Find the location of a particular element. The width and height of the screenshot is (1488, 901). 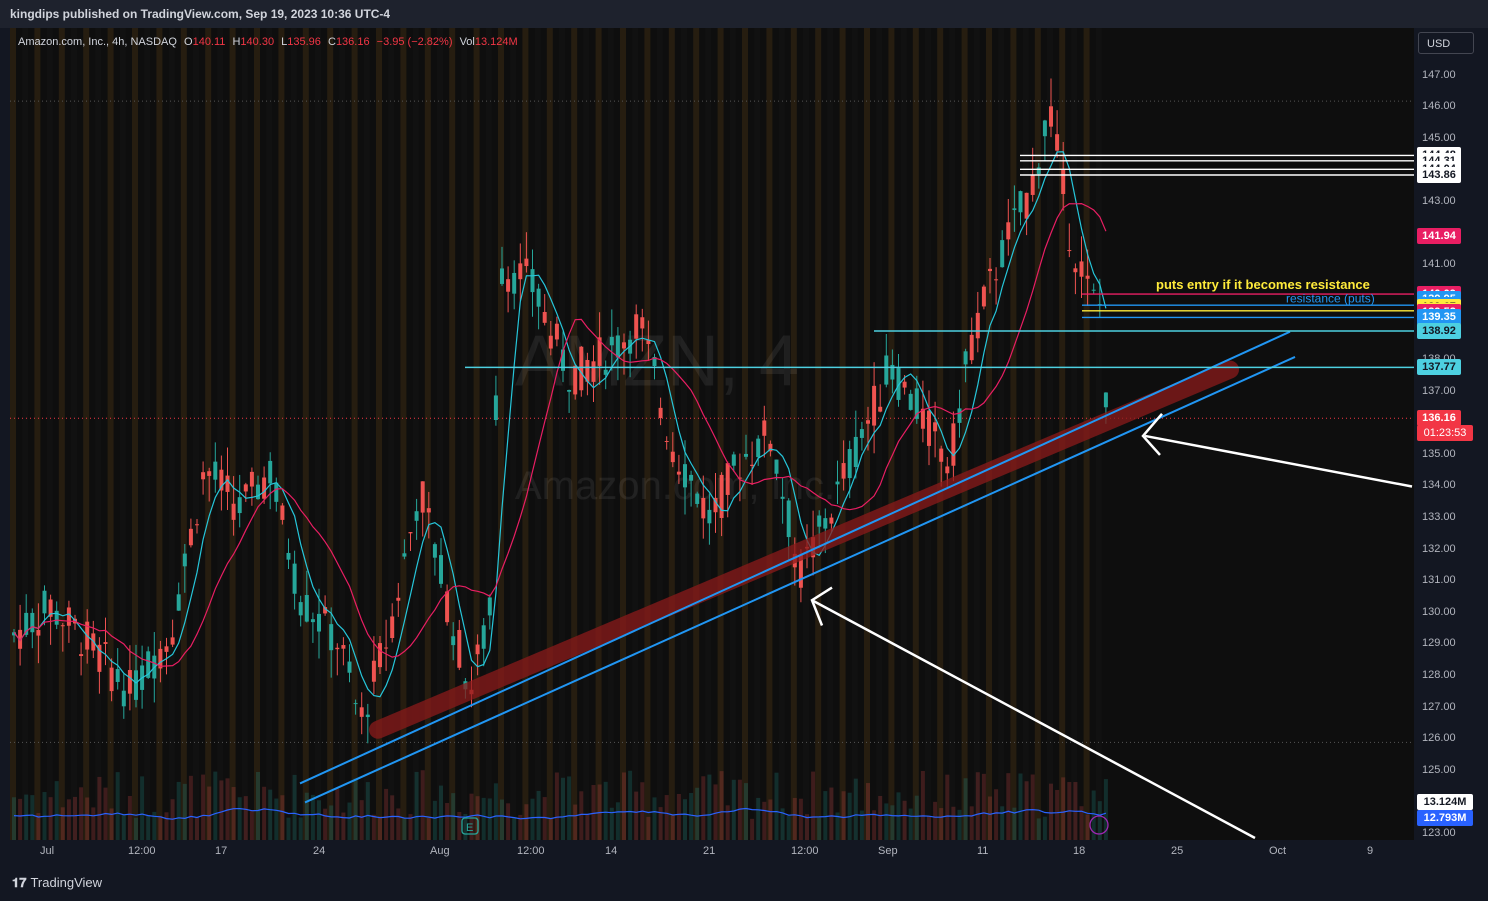

price-tick-label: 131.00 is located at coordinates (1439, 580).